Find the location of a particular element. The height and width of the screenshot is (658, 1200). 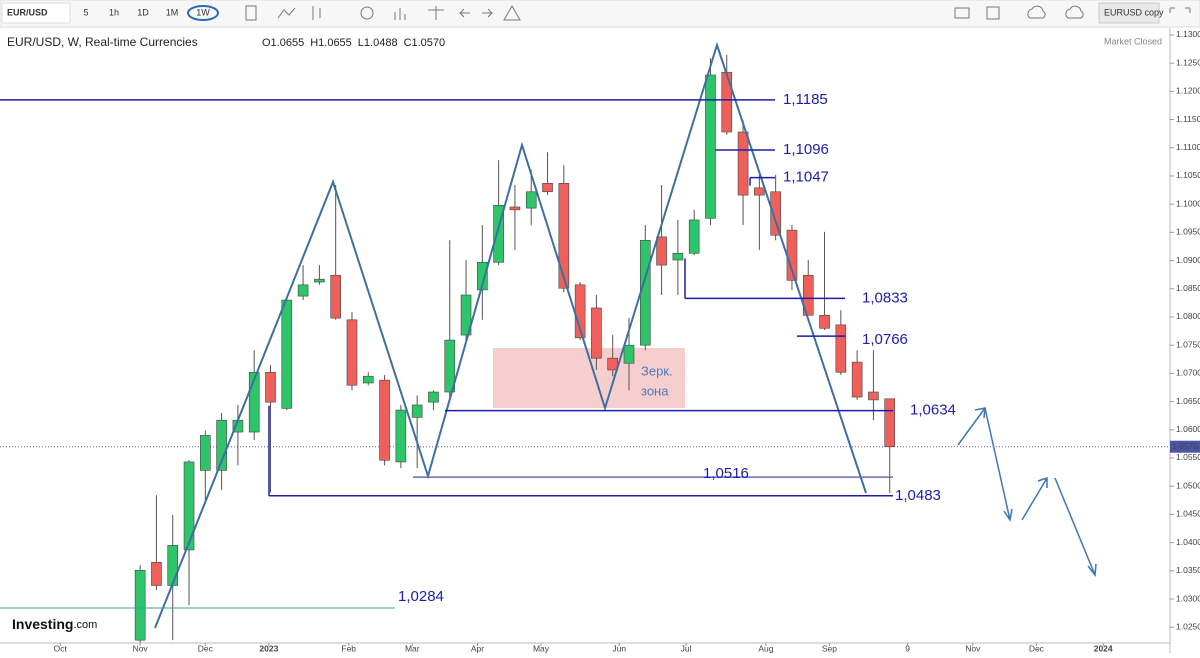

brand: Investing.com is located at coordinates (54, 624).